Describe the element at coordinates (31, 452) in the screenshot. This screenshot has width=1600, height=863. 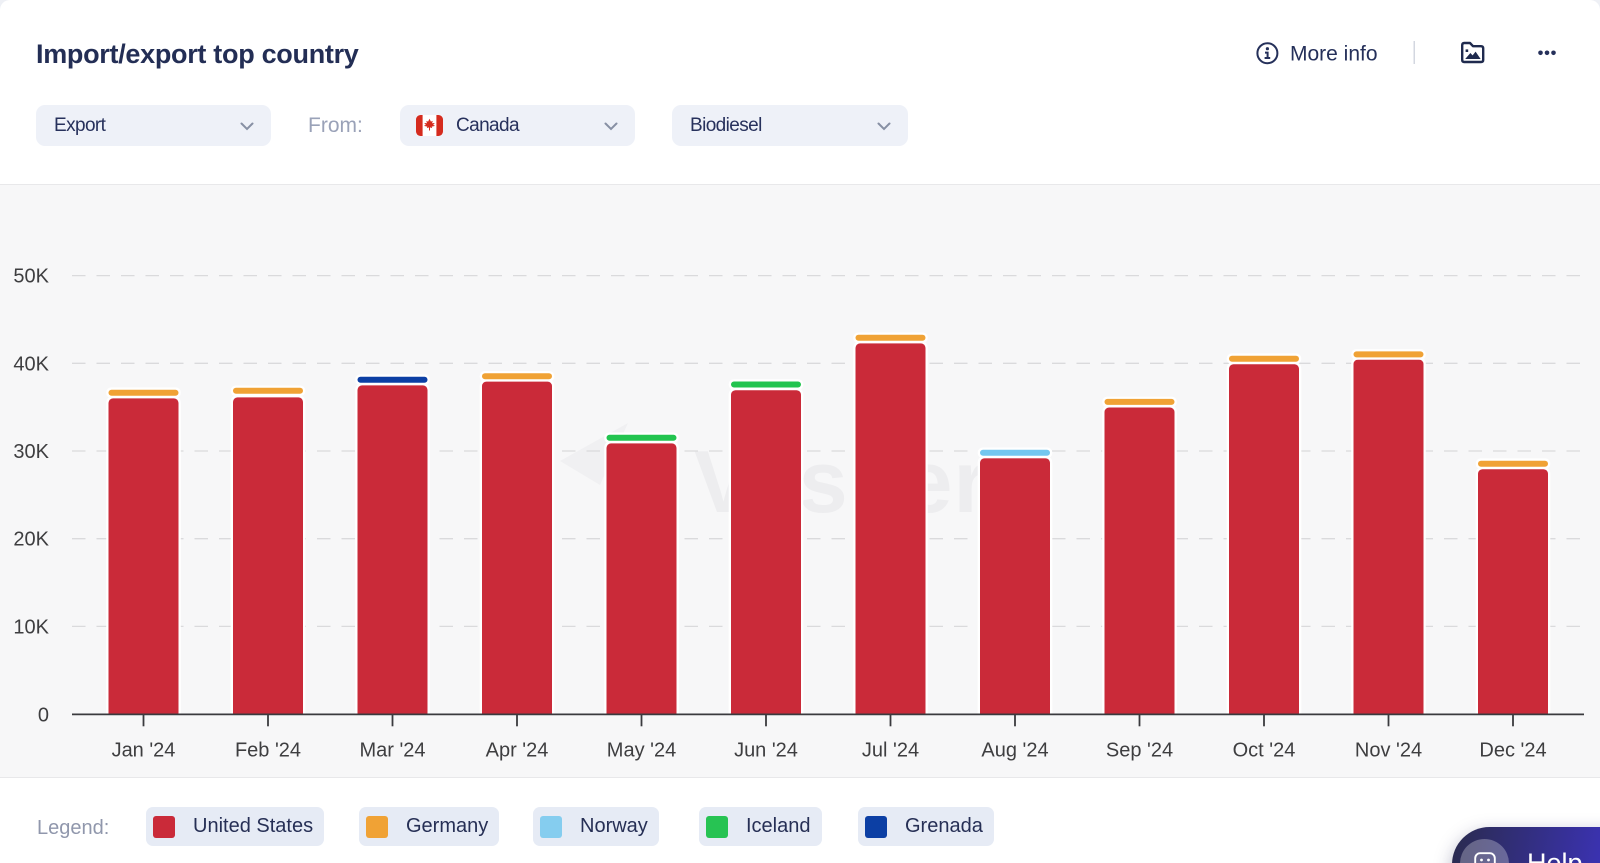
I see `svg-text: 30K` at that location.